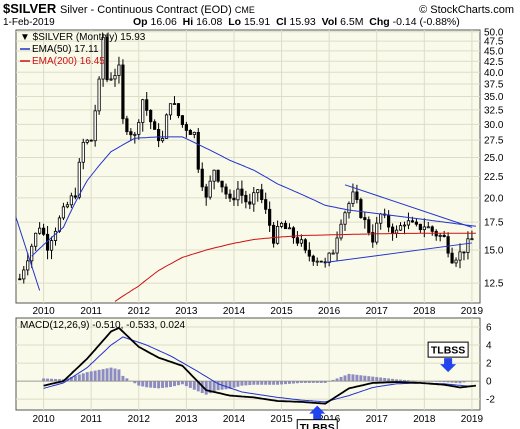 This screenshot has width=520, height=429. What do you see at coordinates (234, 311) in the screenshot?
I see `price-x-tick-label: 2014` at bounding box center [234, 311].